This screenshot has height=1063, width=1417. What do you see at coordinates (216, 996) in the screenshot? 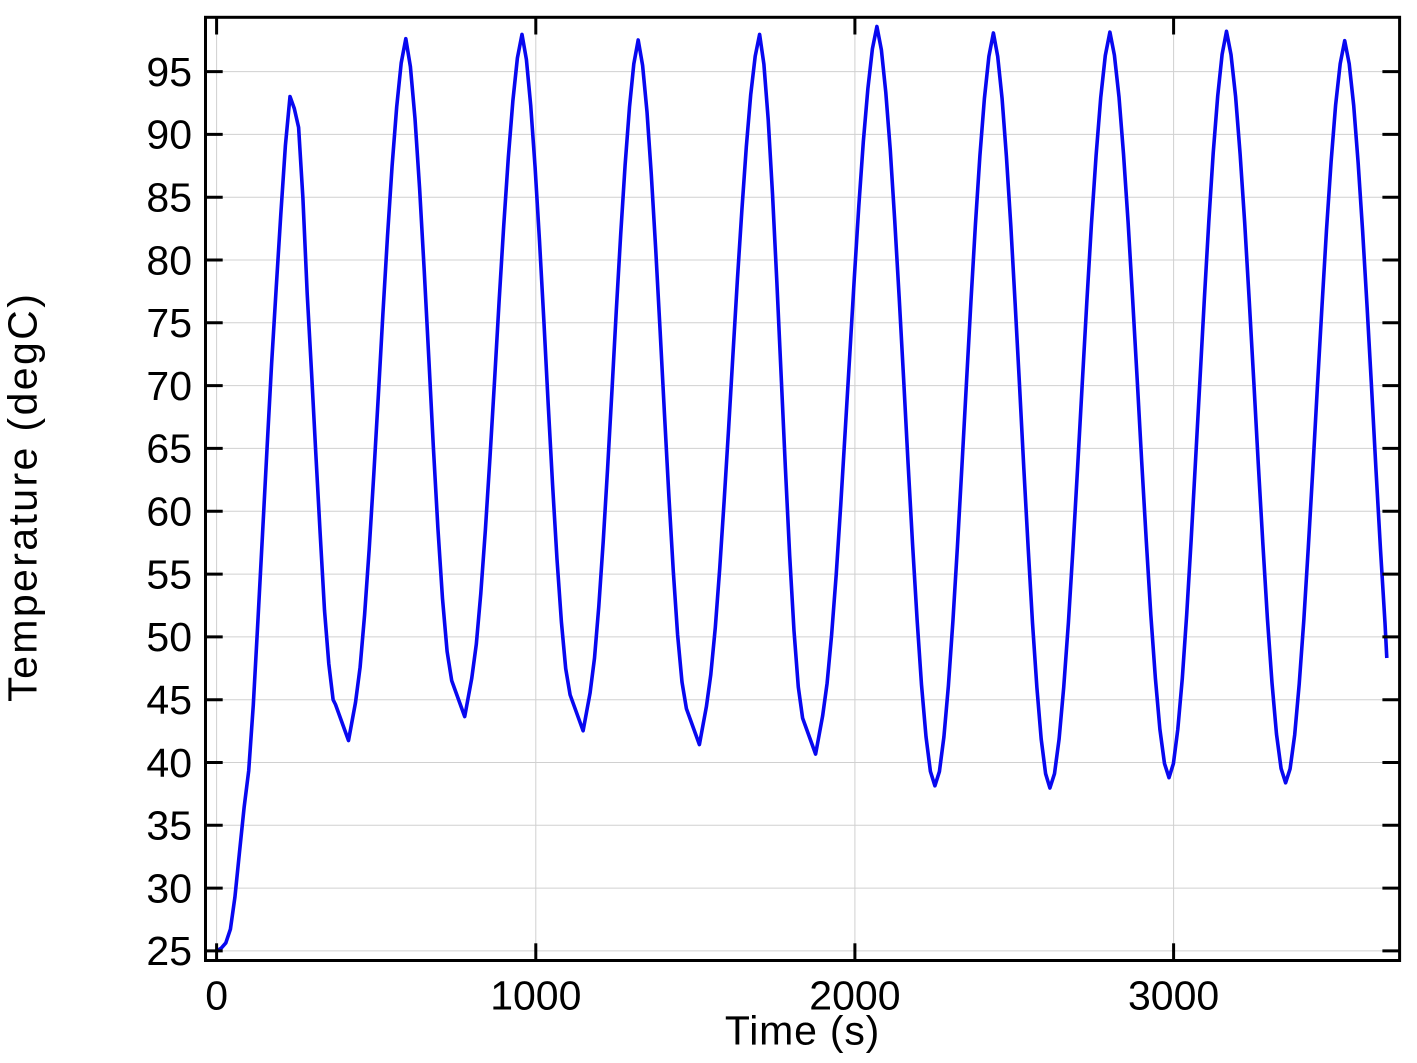
I see `svg-text: 0` at bounding box center [216, 996].